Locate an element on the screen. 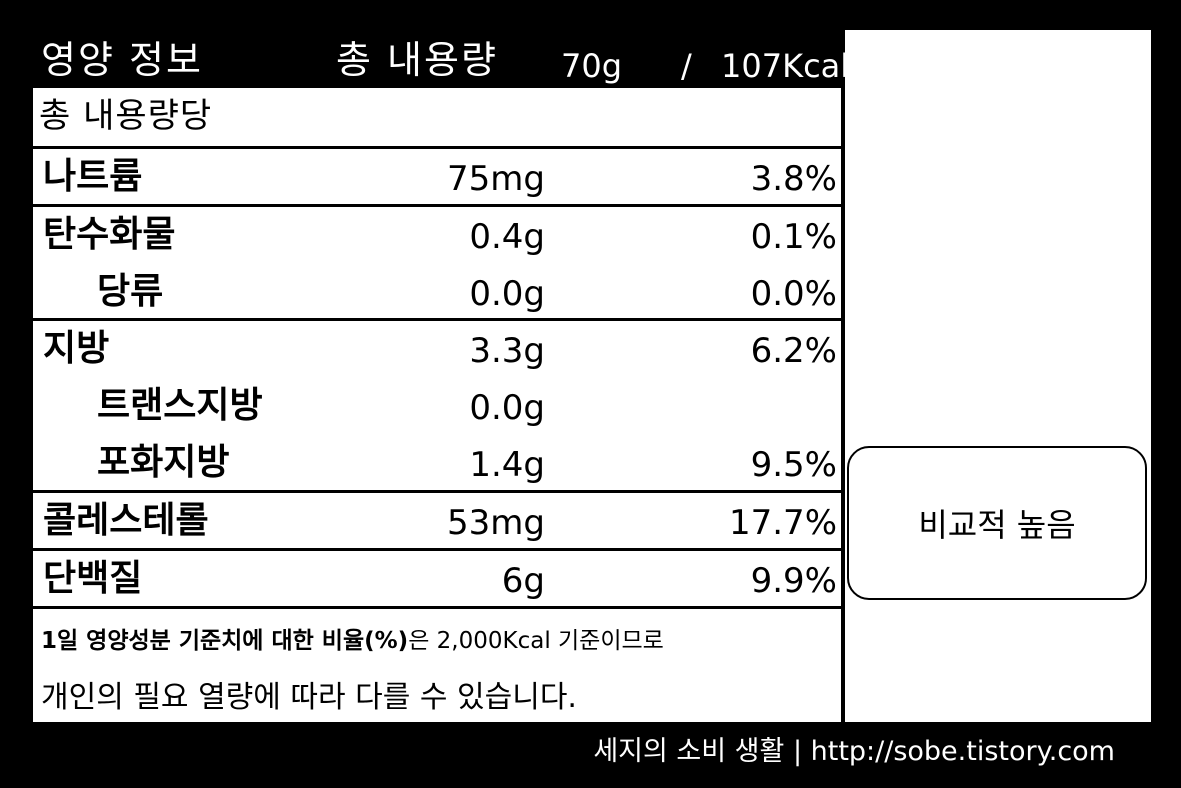 This screenshot has width=1181, height=788. label-header: 영양 정보 총 내용량 70g / 107Kcal is located at coordinates (441, 59).